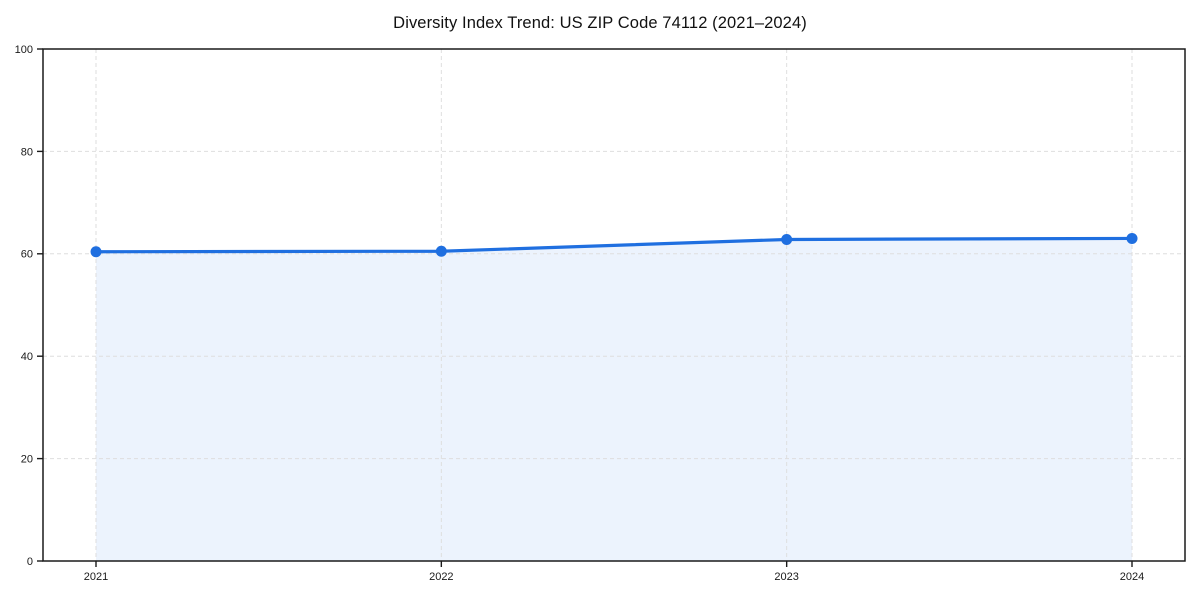 The width and height of the screenshot is (1200, 600). Describe the element at coordinates (441, 251) in the screenshot. I see `data-point-2022` at that location.